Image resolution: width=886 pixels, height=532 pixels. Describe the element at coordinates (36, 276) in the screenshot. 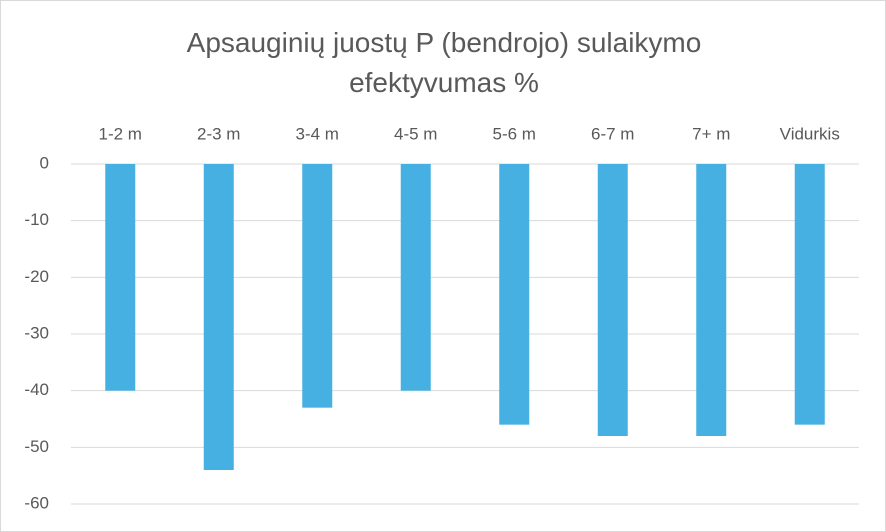

I see `y-tick-label: -20` at that location.